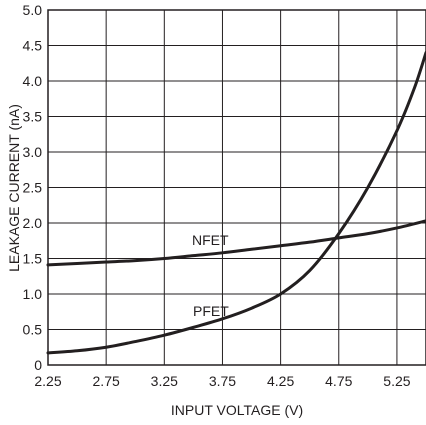 This screenshot has height=425, width=426. I want to click on x-tick-label: 3.25, so click(164, 381).